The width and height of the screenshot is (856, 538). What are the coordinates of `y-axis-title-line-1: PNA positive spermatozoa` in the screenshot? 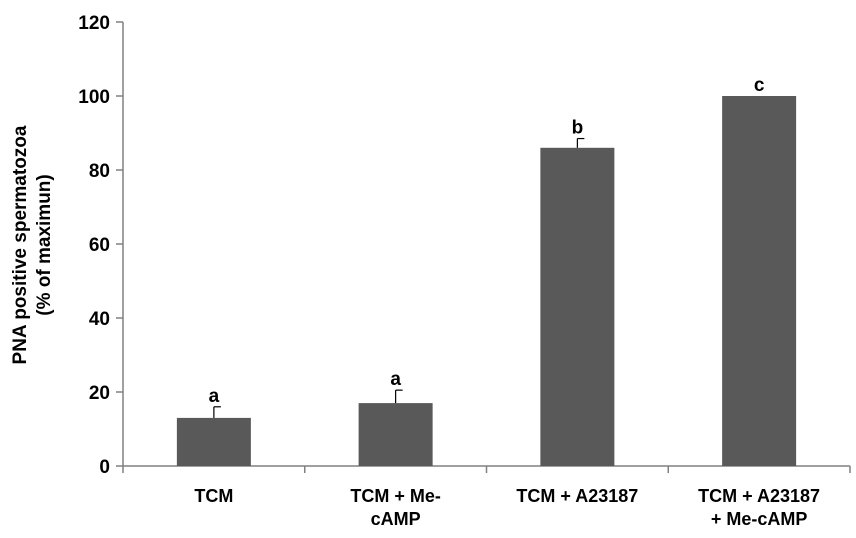 It's located at (20, 244).